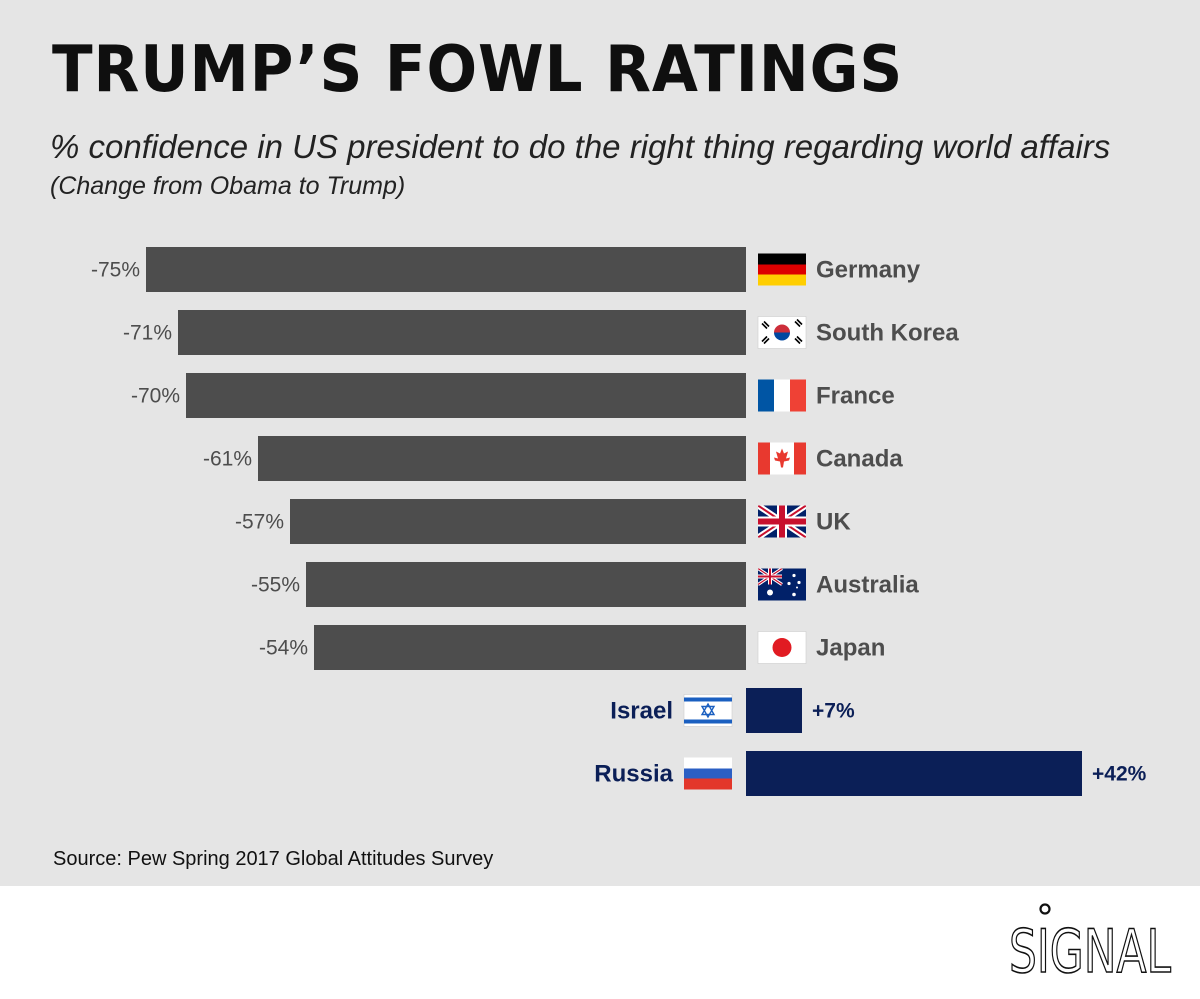  I want to click on chart-title: TRUMP’S FOWL RATINGS, so click(478, 70).